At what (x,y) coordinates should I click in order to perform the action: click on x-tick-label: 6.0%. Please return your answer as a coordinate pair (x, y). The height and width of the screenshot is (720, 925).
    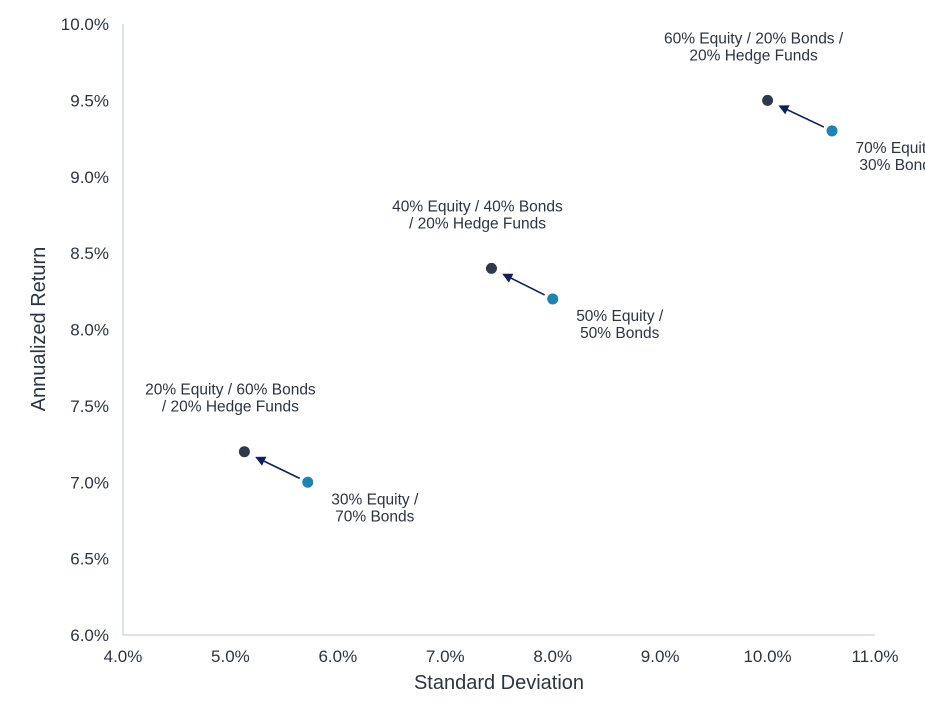
    Looking at the image, I should click on (337, 656).